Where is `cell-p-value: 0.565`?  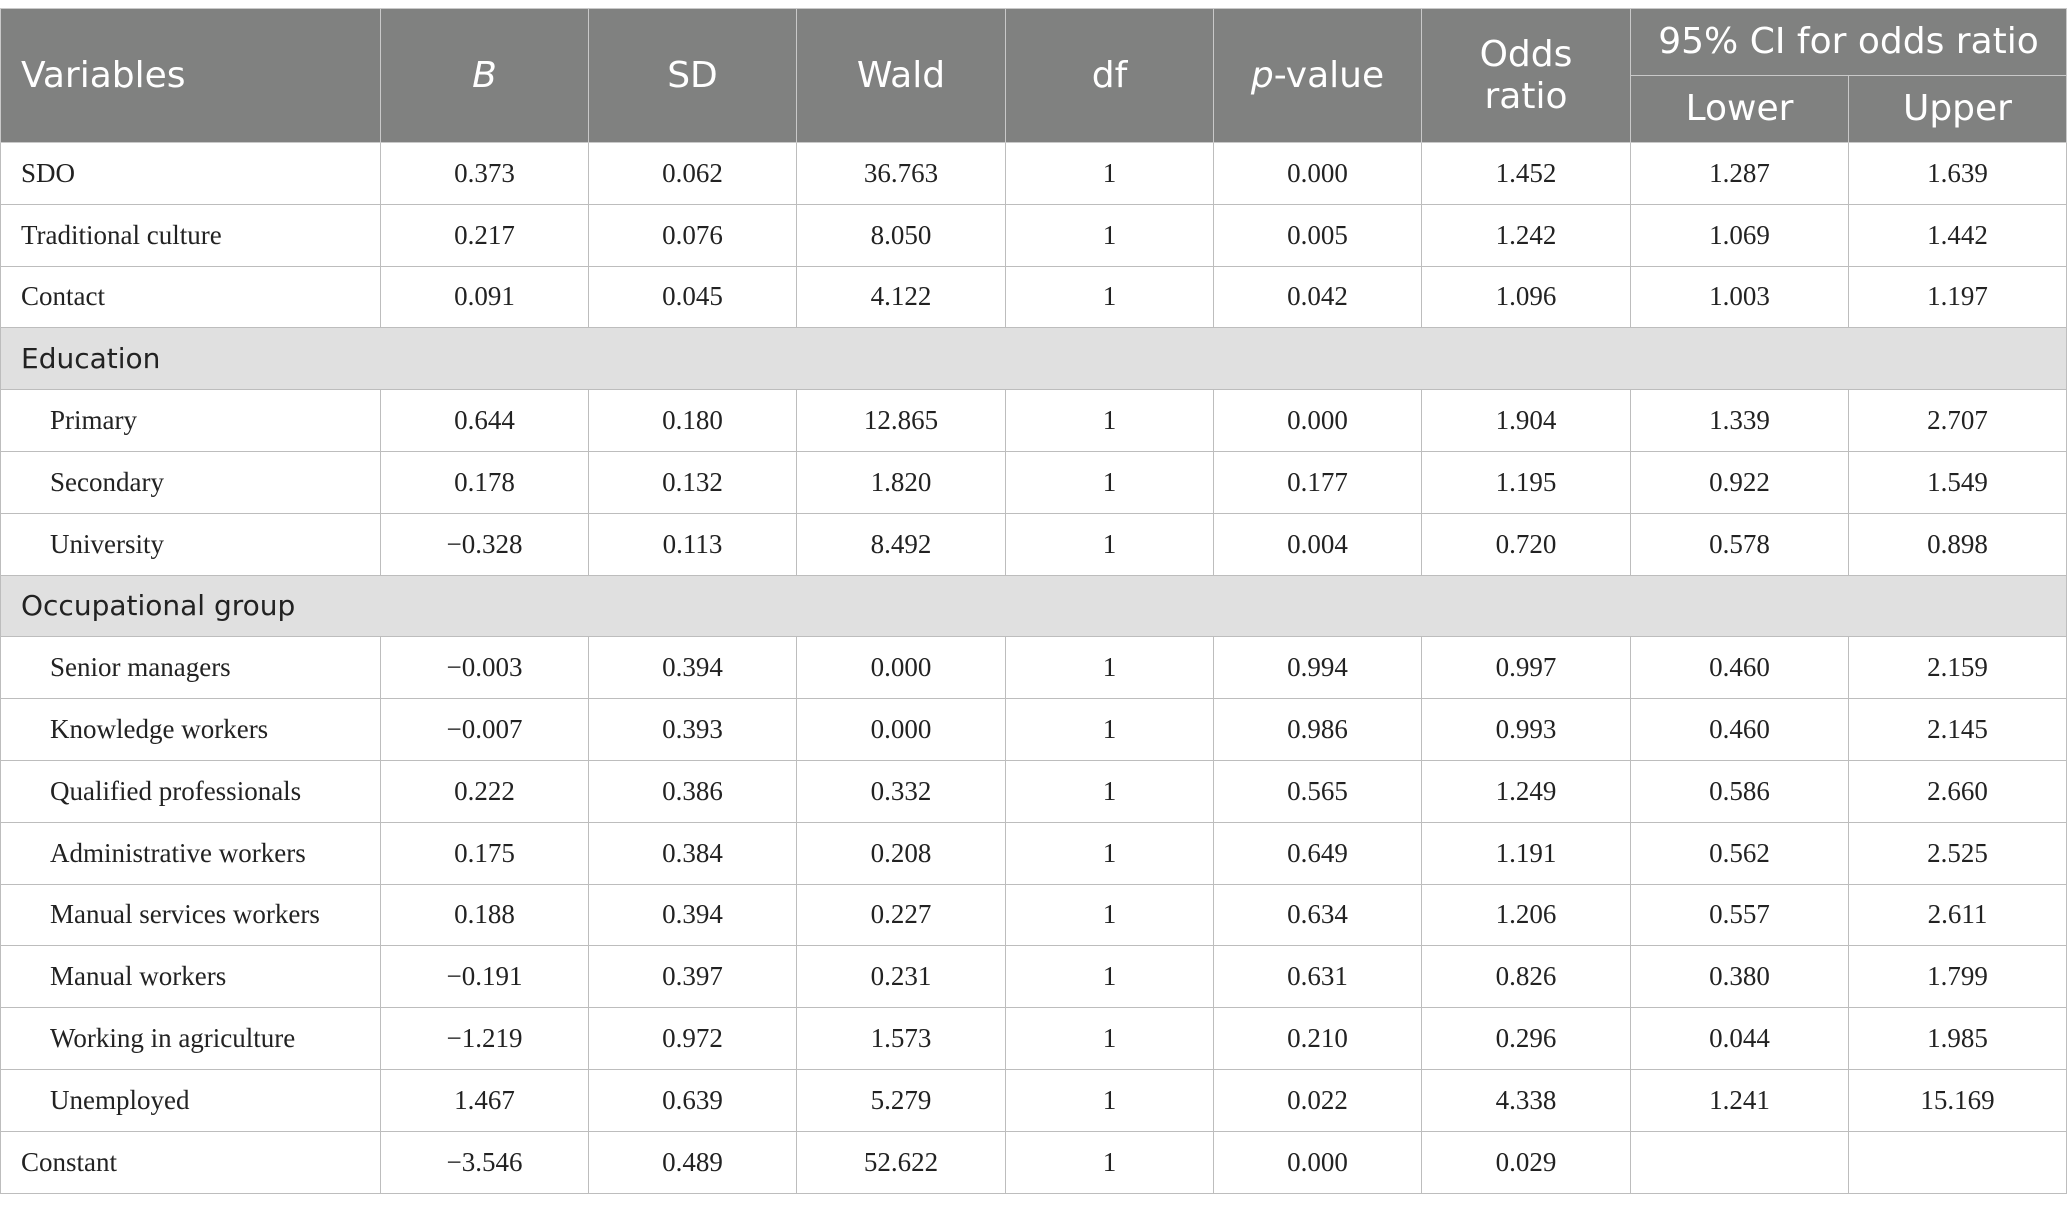
cell-p-value: 0.565 is located at coordinates (1317, 791).